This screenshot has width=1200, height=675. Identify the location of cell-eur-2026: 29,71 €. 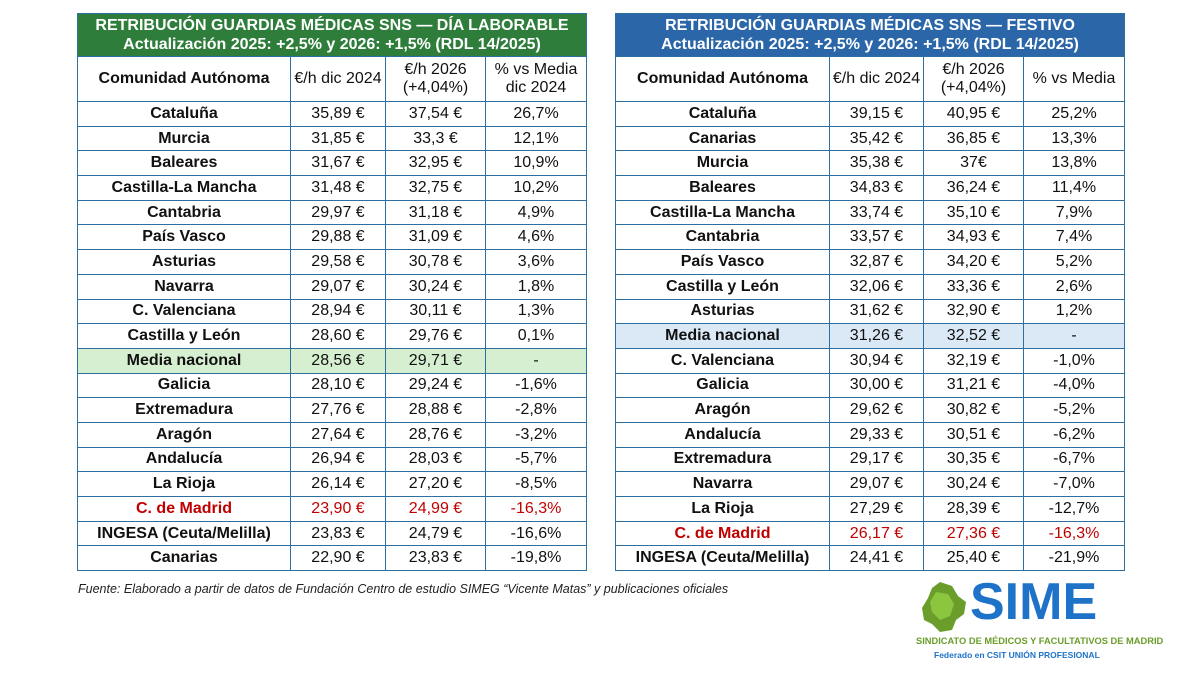
(435, 360).